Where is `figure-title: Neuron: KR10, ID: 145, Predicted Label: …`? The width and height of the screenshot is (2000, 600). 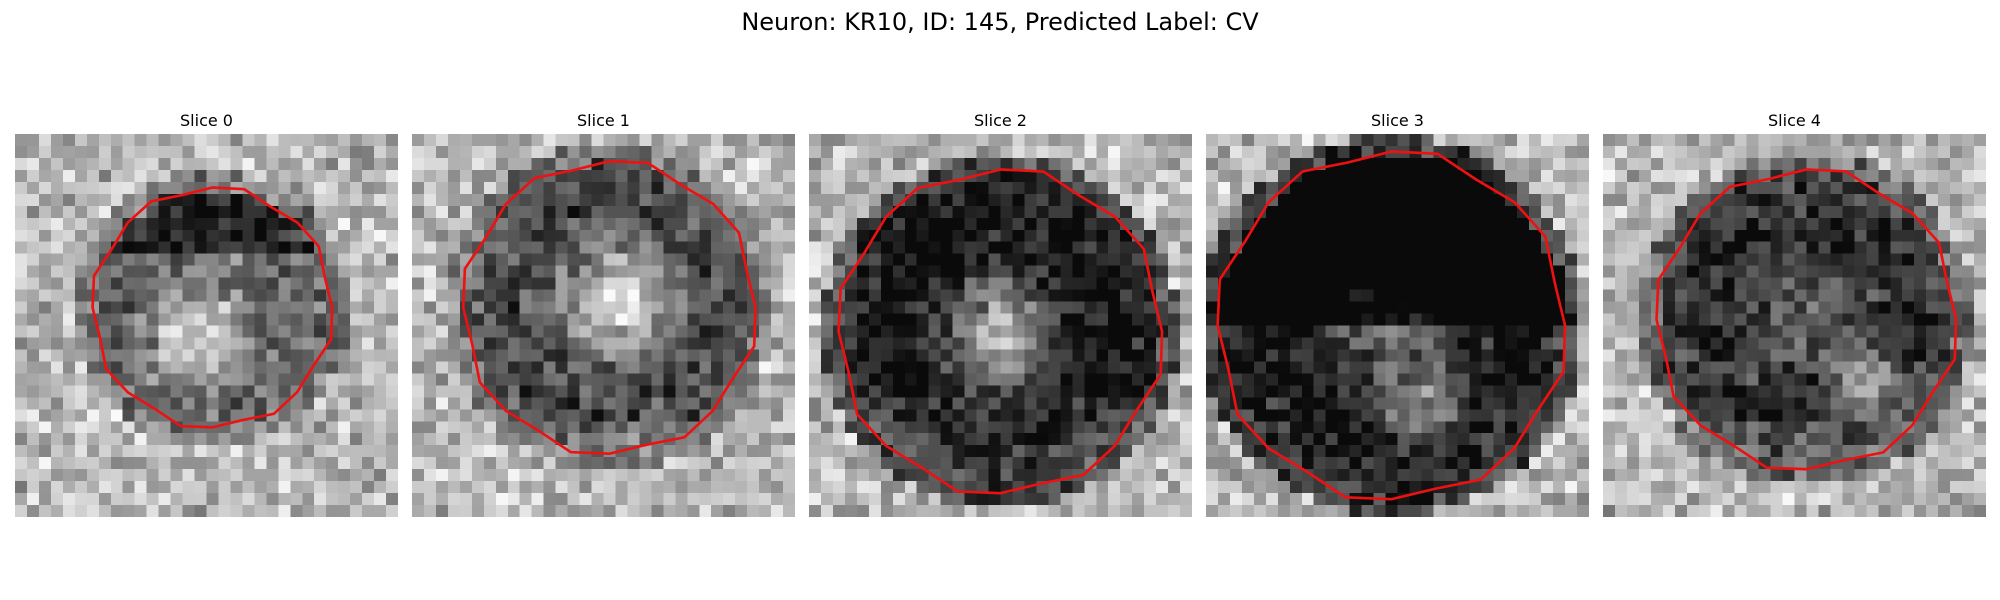
figure-title: Neuron: KR10, ID: 145, Predicted Label: … is located at coordinates (1000, 22).